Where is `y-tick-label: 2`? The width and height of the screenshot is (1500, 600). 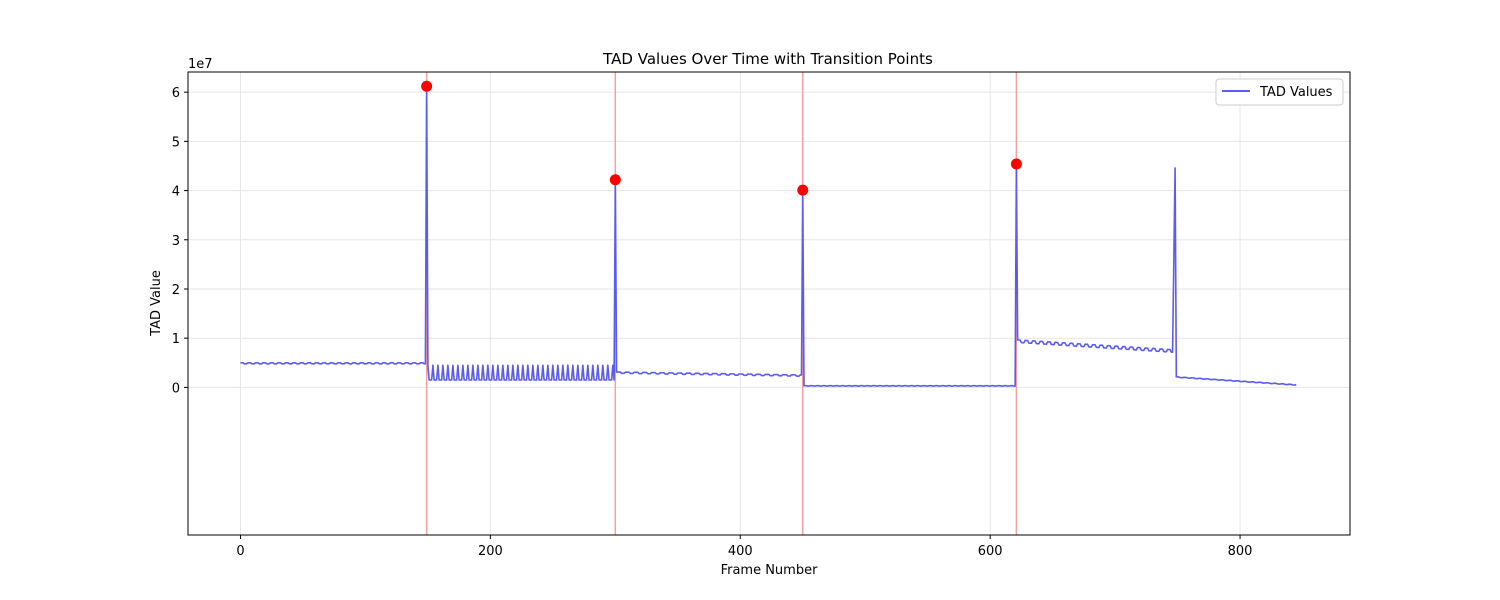
y-tick-label: 2 is located at coordinates (176, 290).